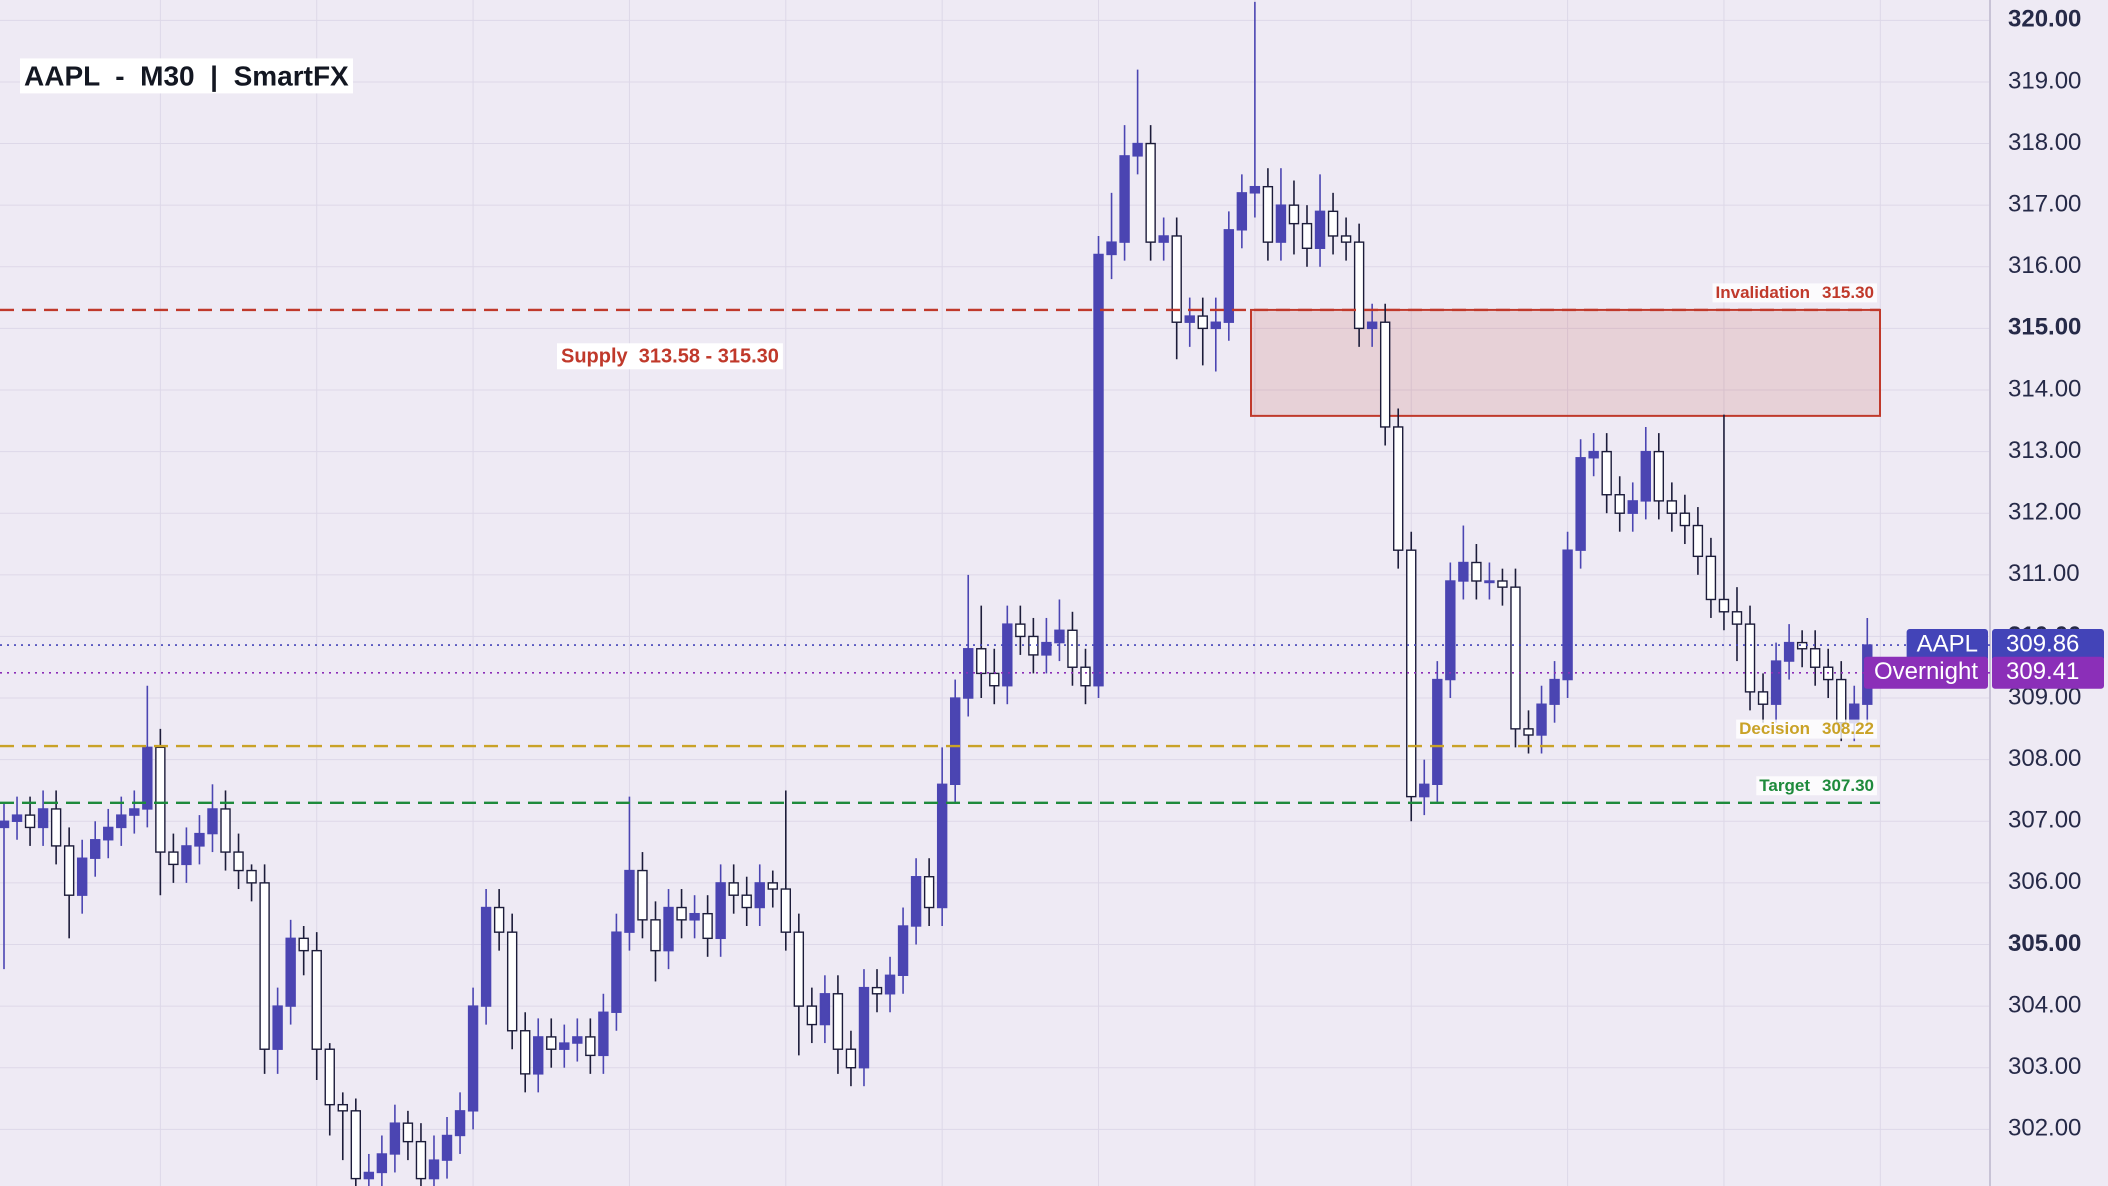 The width and height of the screenshot is (2108, 1186). I want to click on y-tick-label: 307.00, so click(2044, 820).